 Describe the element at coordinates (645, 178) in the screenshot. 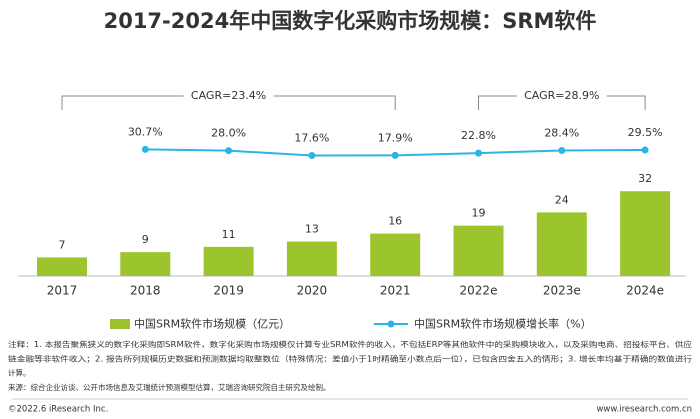

I see `bar-value-label: 32` at that location.